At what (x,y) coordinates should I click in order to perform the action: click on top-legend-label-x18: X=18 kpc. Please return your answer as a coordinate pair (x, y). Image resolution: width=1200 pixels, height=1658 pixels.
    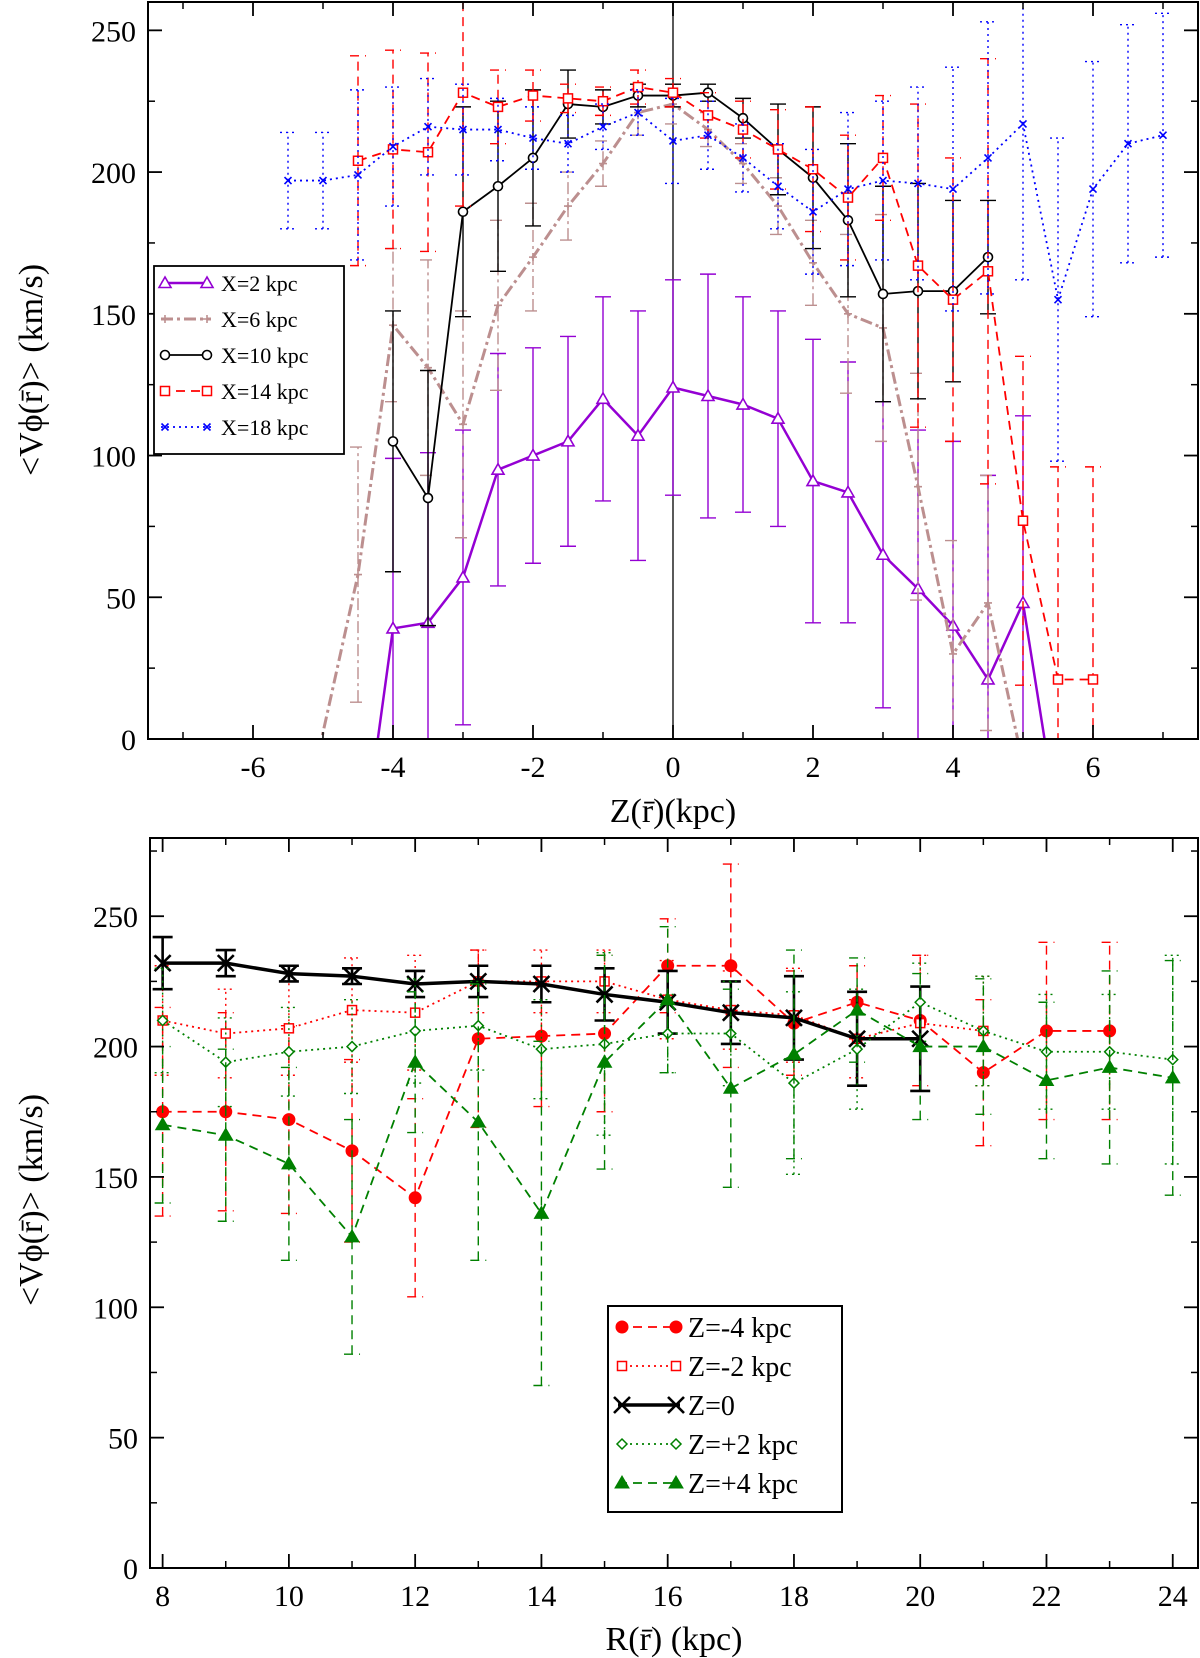
    Looking at the image, I should click on (265, 427).